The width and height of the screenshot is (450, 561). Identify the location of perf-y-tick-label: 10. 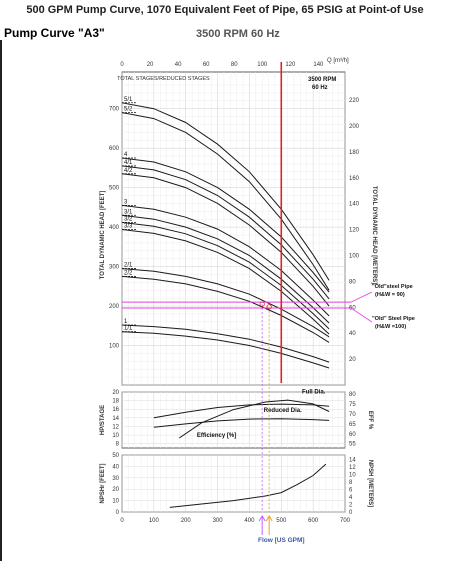
(115, 436).